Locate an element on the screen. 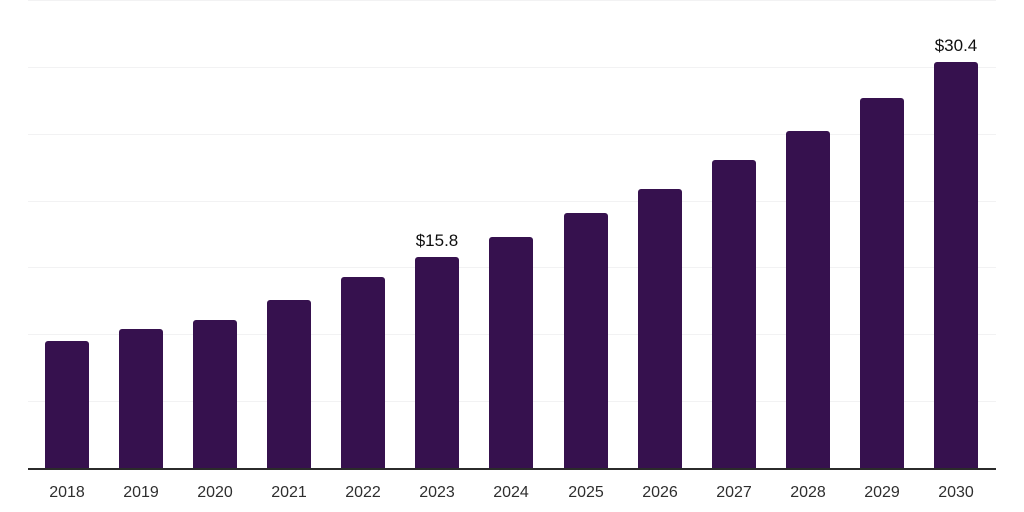 The width and height of the screenshot is (1024, 512). x-axis-label-2028: 2028 is located at coordinates (808, 492).